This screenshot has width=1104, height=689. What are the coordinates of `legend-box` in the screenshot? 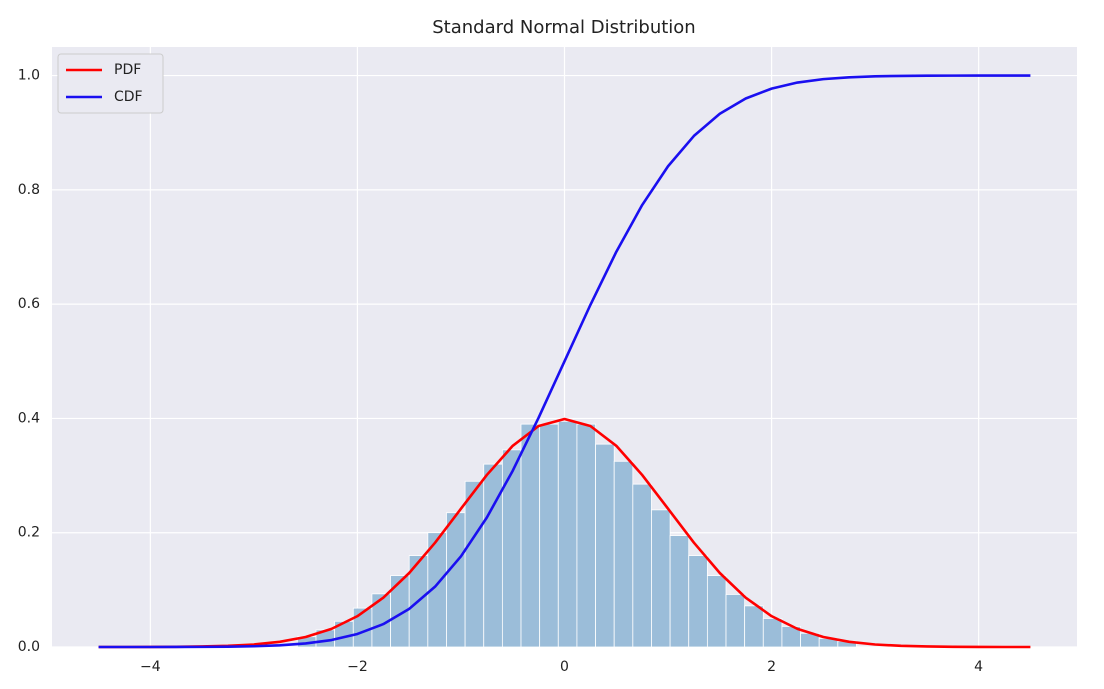 It's located at (110, 83).